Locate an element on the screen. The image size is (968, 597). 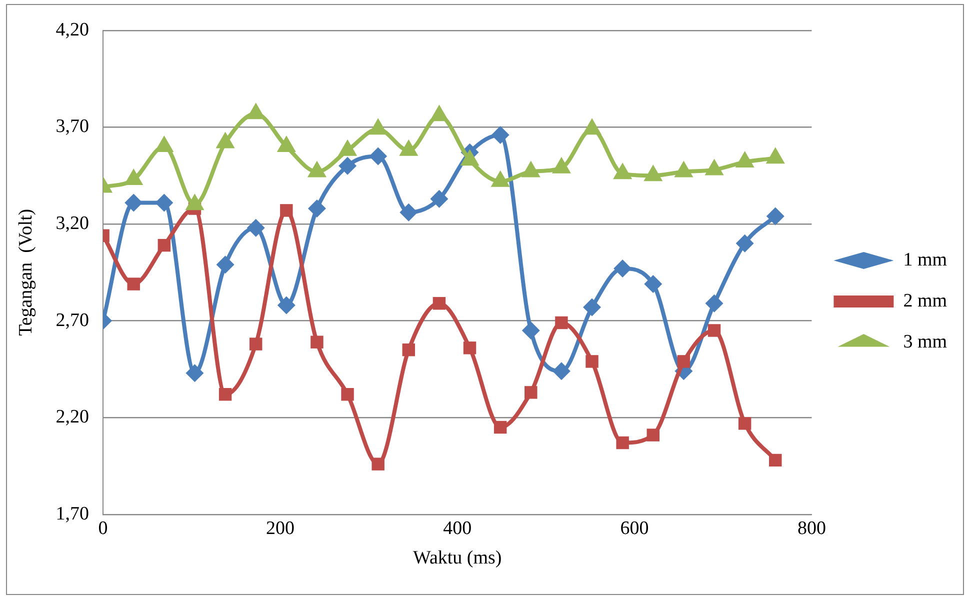
x-axis-title: Waktu (ms) is located at coordinates (457, 558).